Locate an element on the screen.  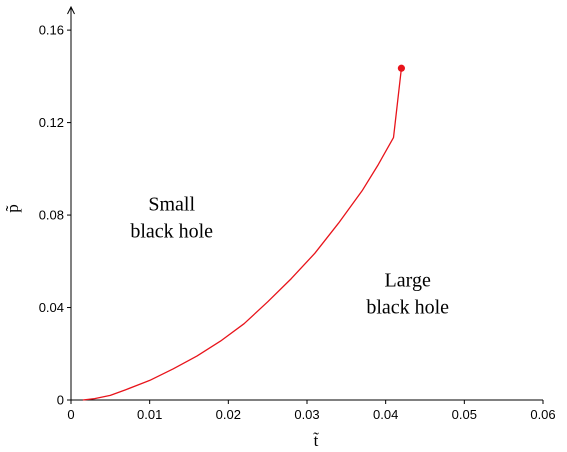
x-axis-label: t̃ is located at coordinates (316, 440).